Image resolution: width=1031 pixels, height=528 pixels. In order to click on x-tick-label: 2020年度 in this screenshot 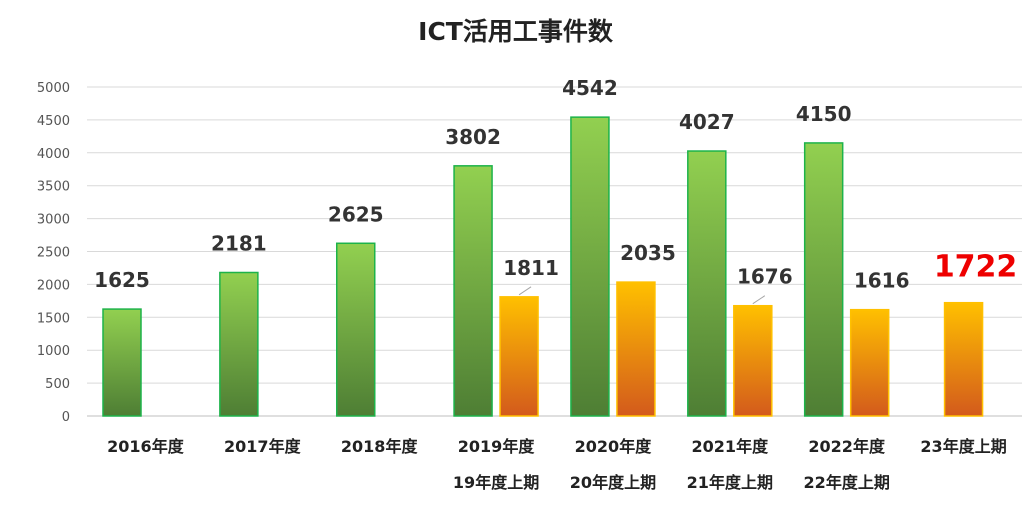, I will do `click(614, 446)`.